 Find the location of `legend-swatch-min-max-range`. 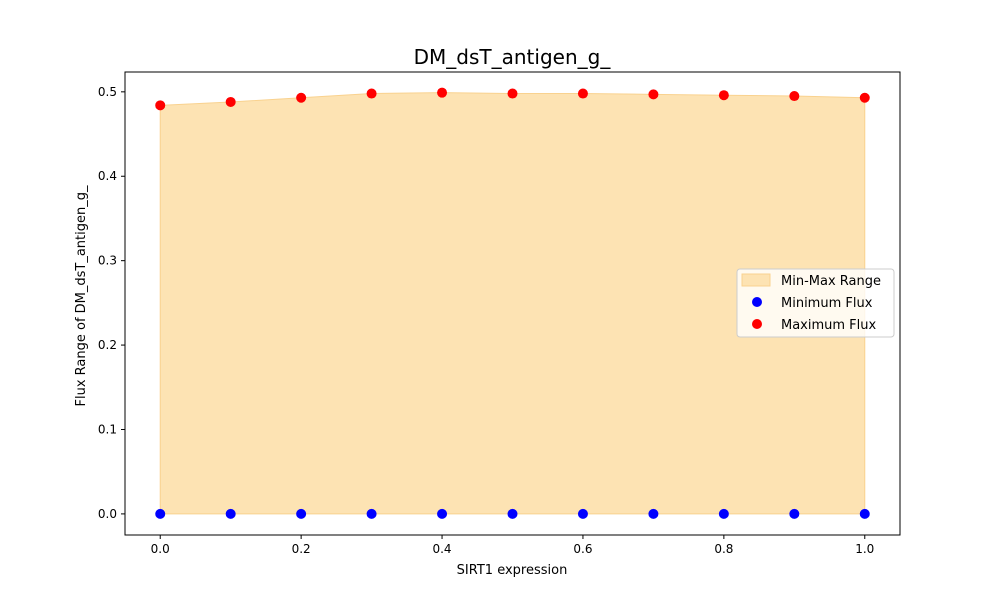

legend-swatch-min-max-range is located at coordinates (756, 280).